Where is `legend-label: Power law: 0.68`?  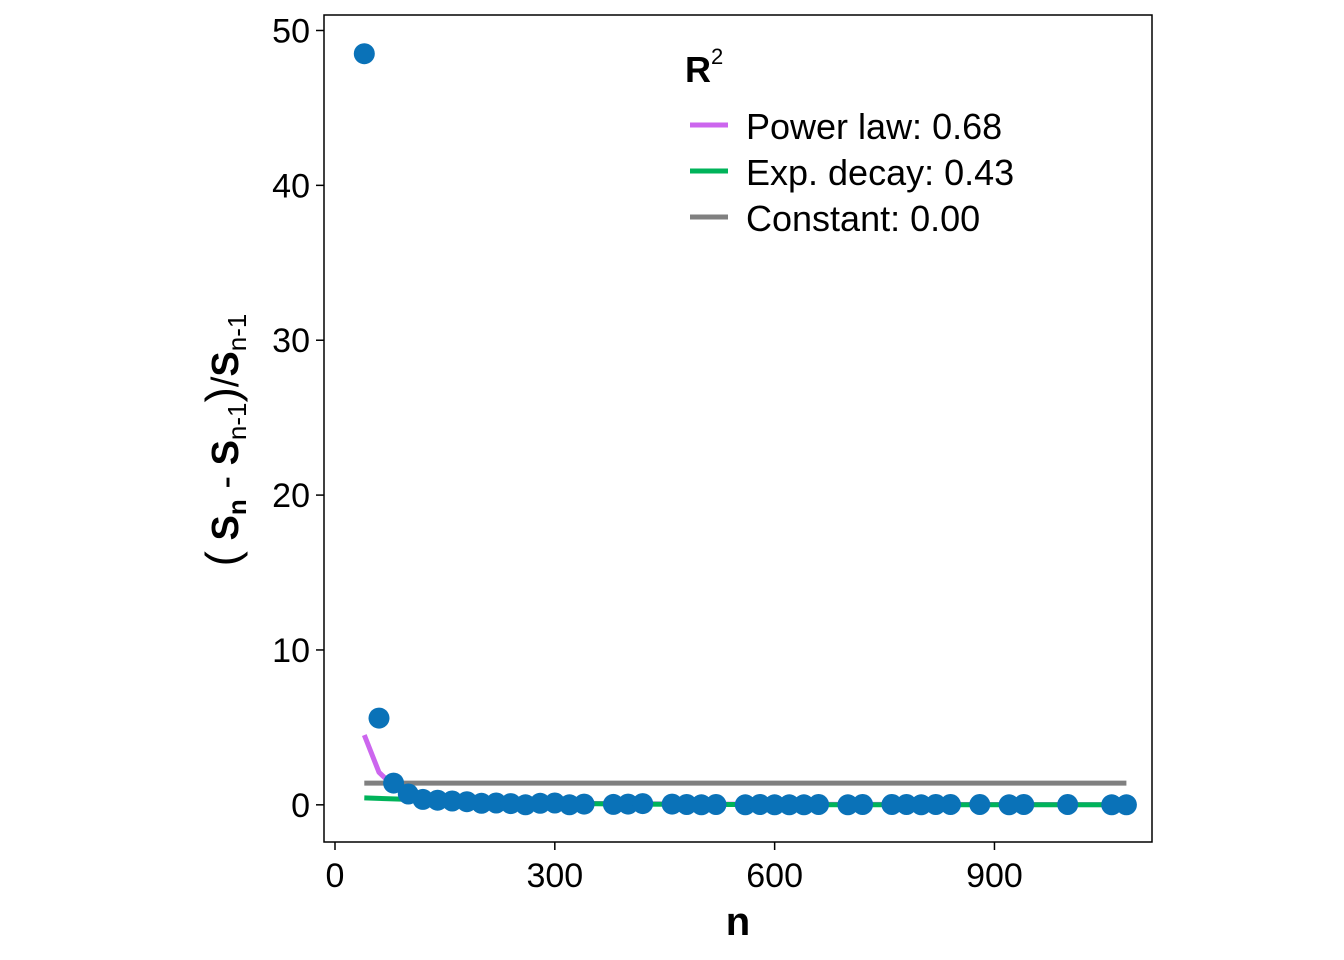
legend-label: Power law: 0.68 is located at coordinates (874, 126).